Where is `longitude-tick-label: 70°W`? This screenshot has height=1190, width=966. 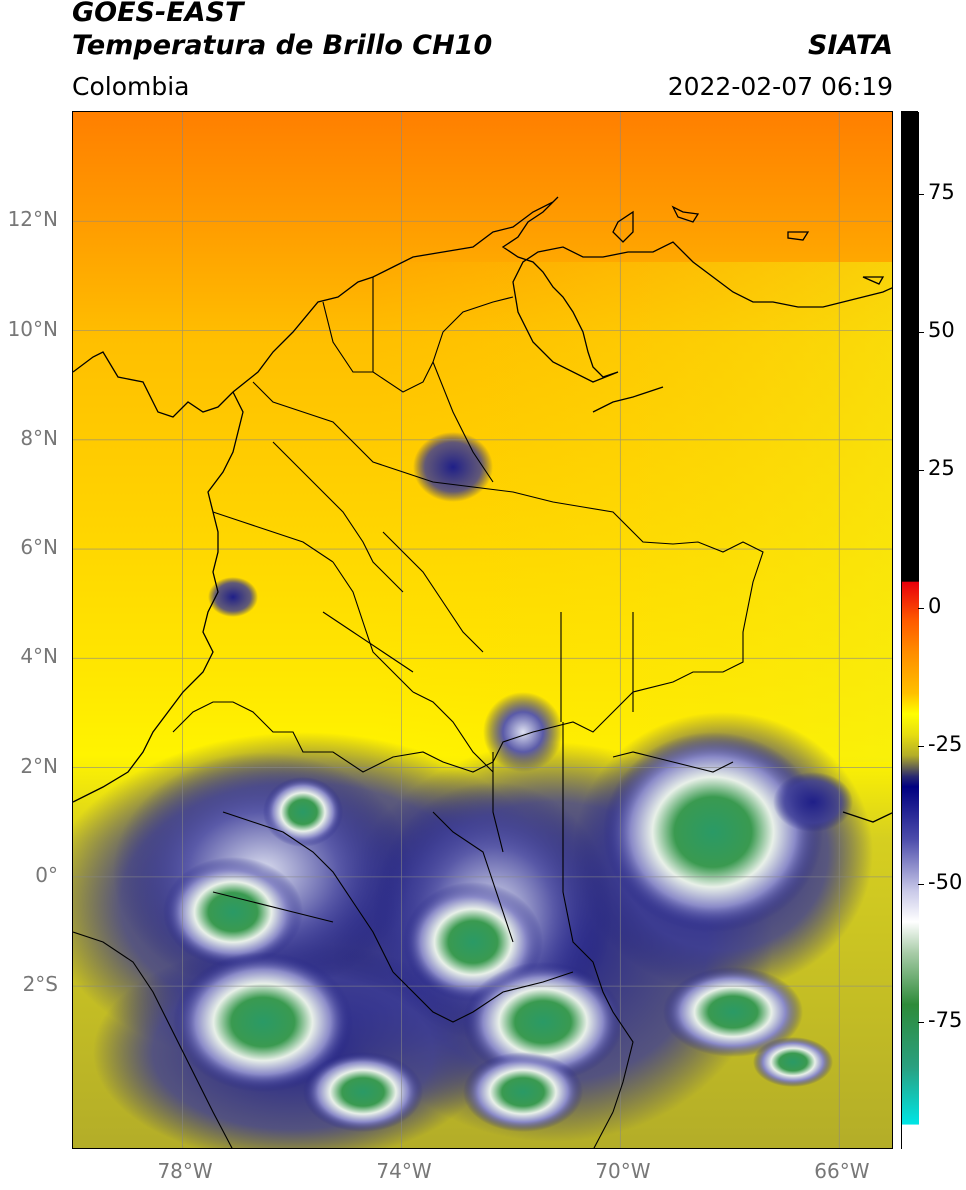
longitude-tick-label: 70°W is located at coordinates (623, 1171).